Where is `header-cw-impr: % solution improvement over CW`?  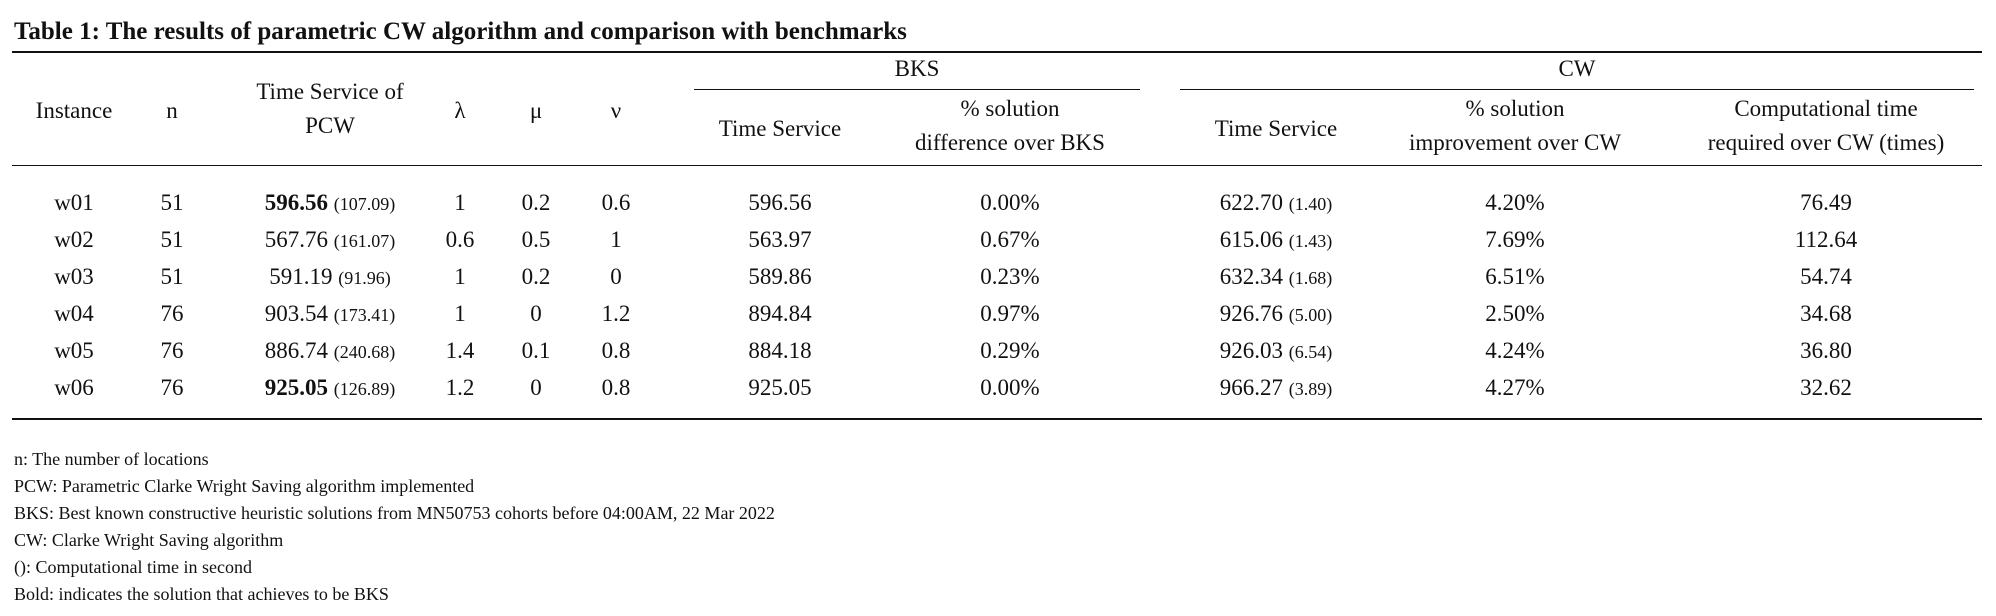 header-cw-impr: % solution improvement over CW is located at coordinates (1515, 126).